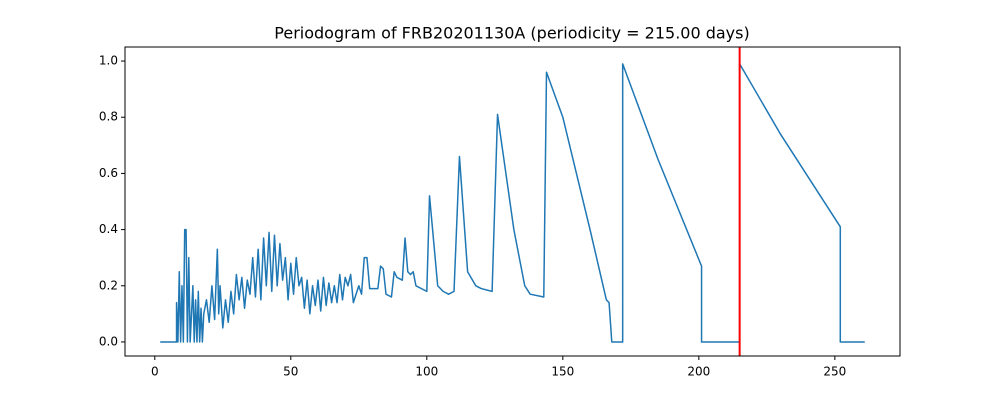 Image resolution: width=1000 pixels, height=404 pixels. Describe the element at coordinates (155, 372) in the screenshot. I see `x-tick-label: 0` at that location.